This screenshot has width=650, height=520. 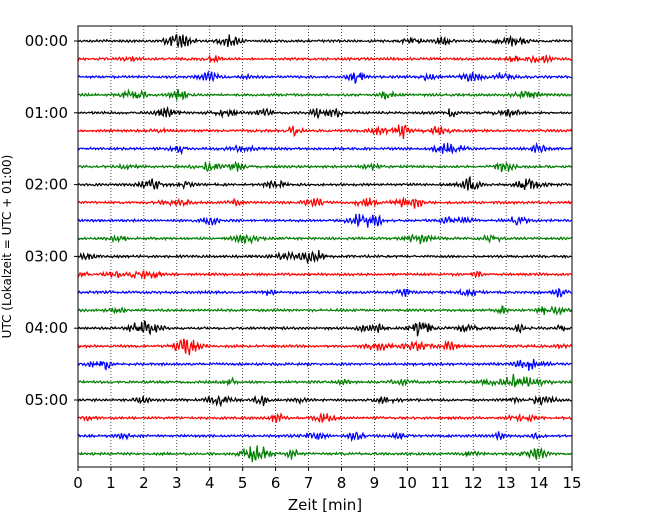 I want to click on y-tick-label: 00:00, so click(x=46, y=41).